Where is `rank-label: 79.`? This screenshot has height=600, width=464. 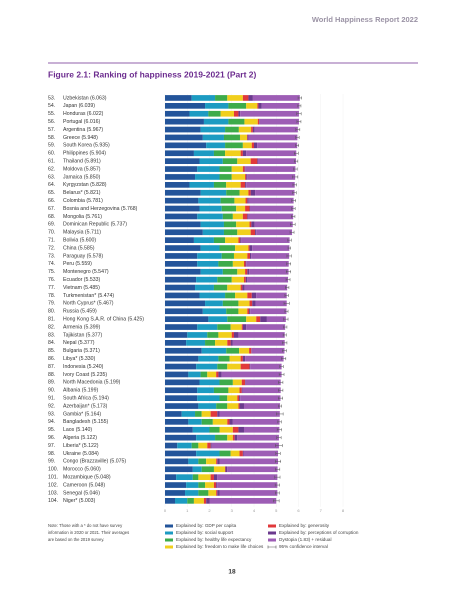 rank-label: 79. is located at coordinates (51, 304).